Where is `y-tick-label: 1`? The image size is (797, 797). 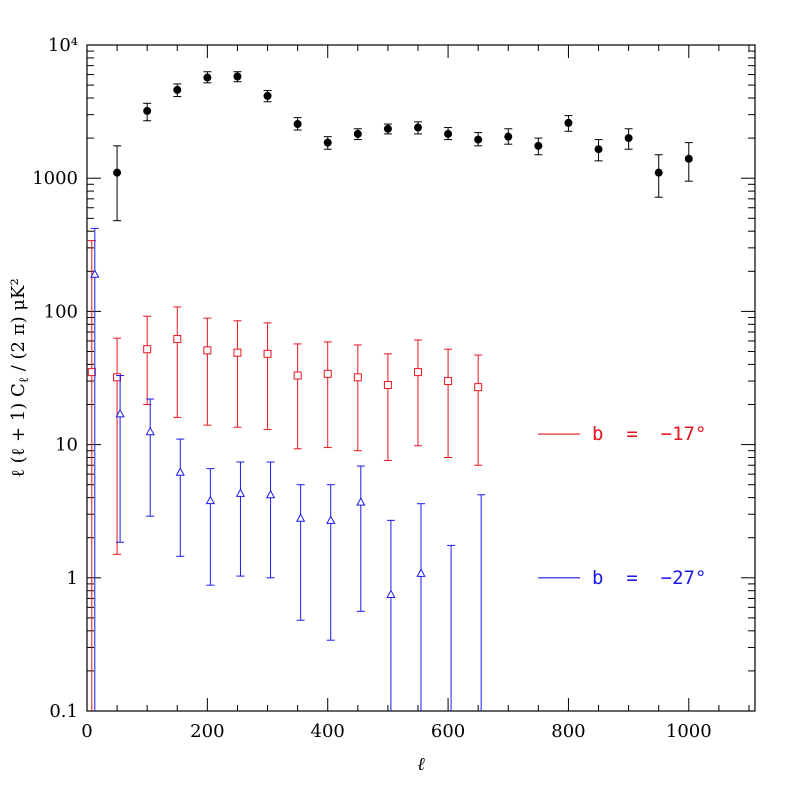
y-tick-label: 1 is located at coordinates (72, 578).